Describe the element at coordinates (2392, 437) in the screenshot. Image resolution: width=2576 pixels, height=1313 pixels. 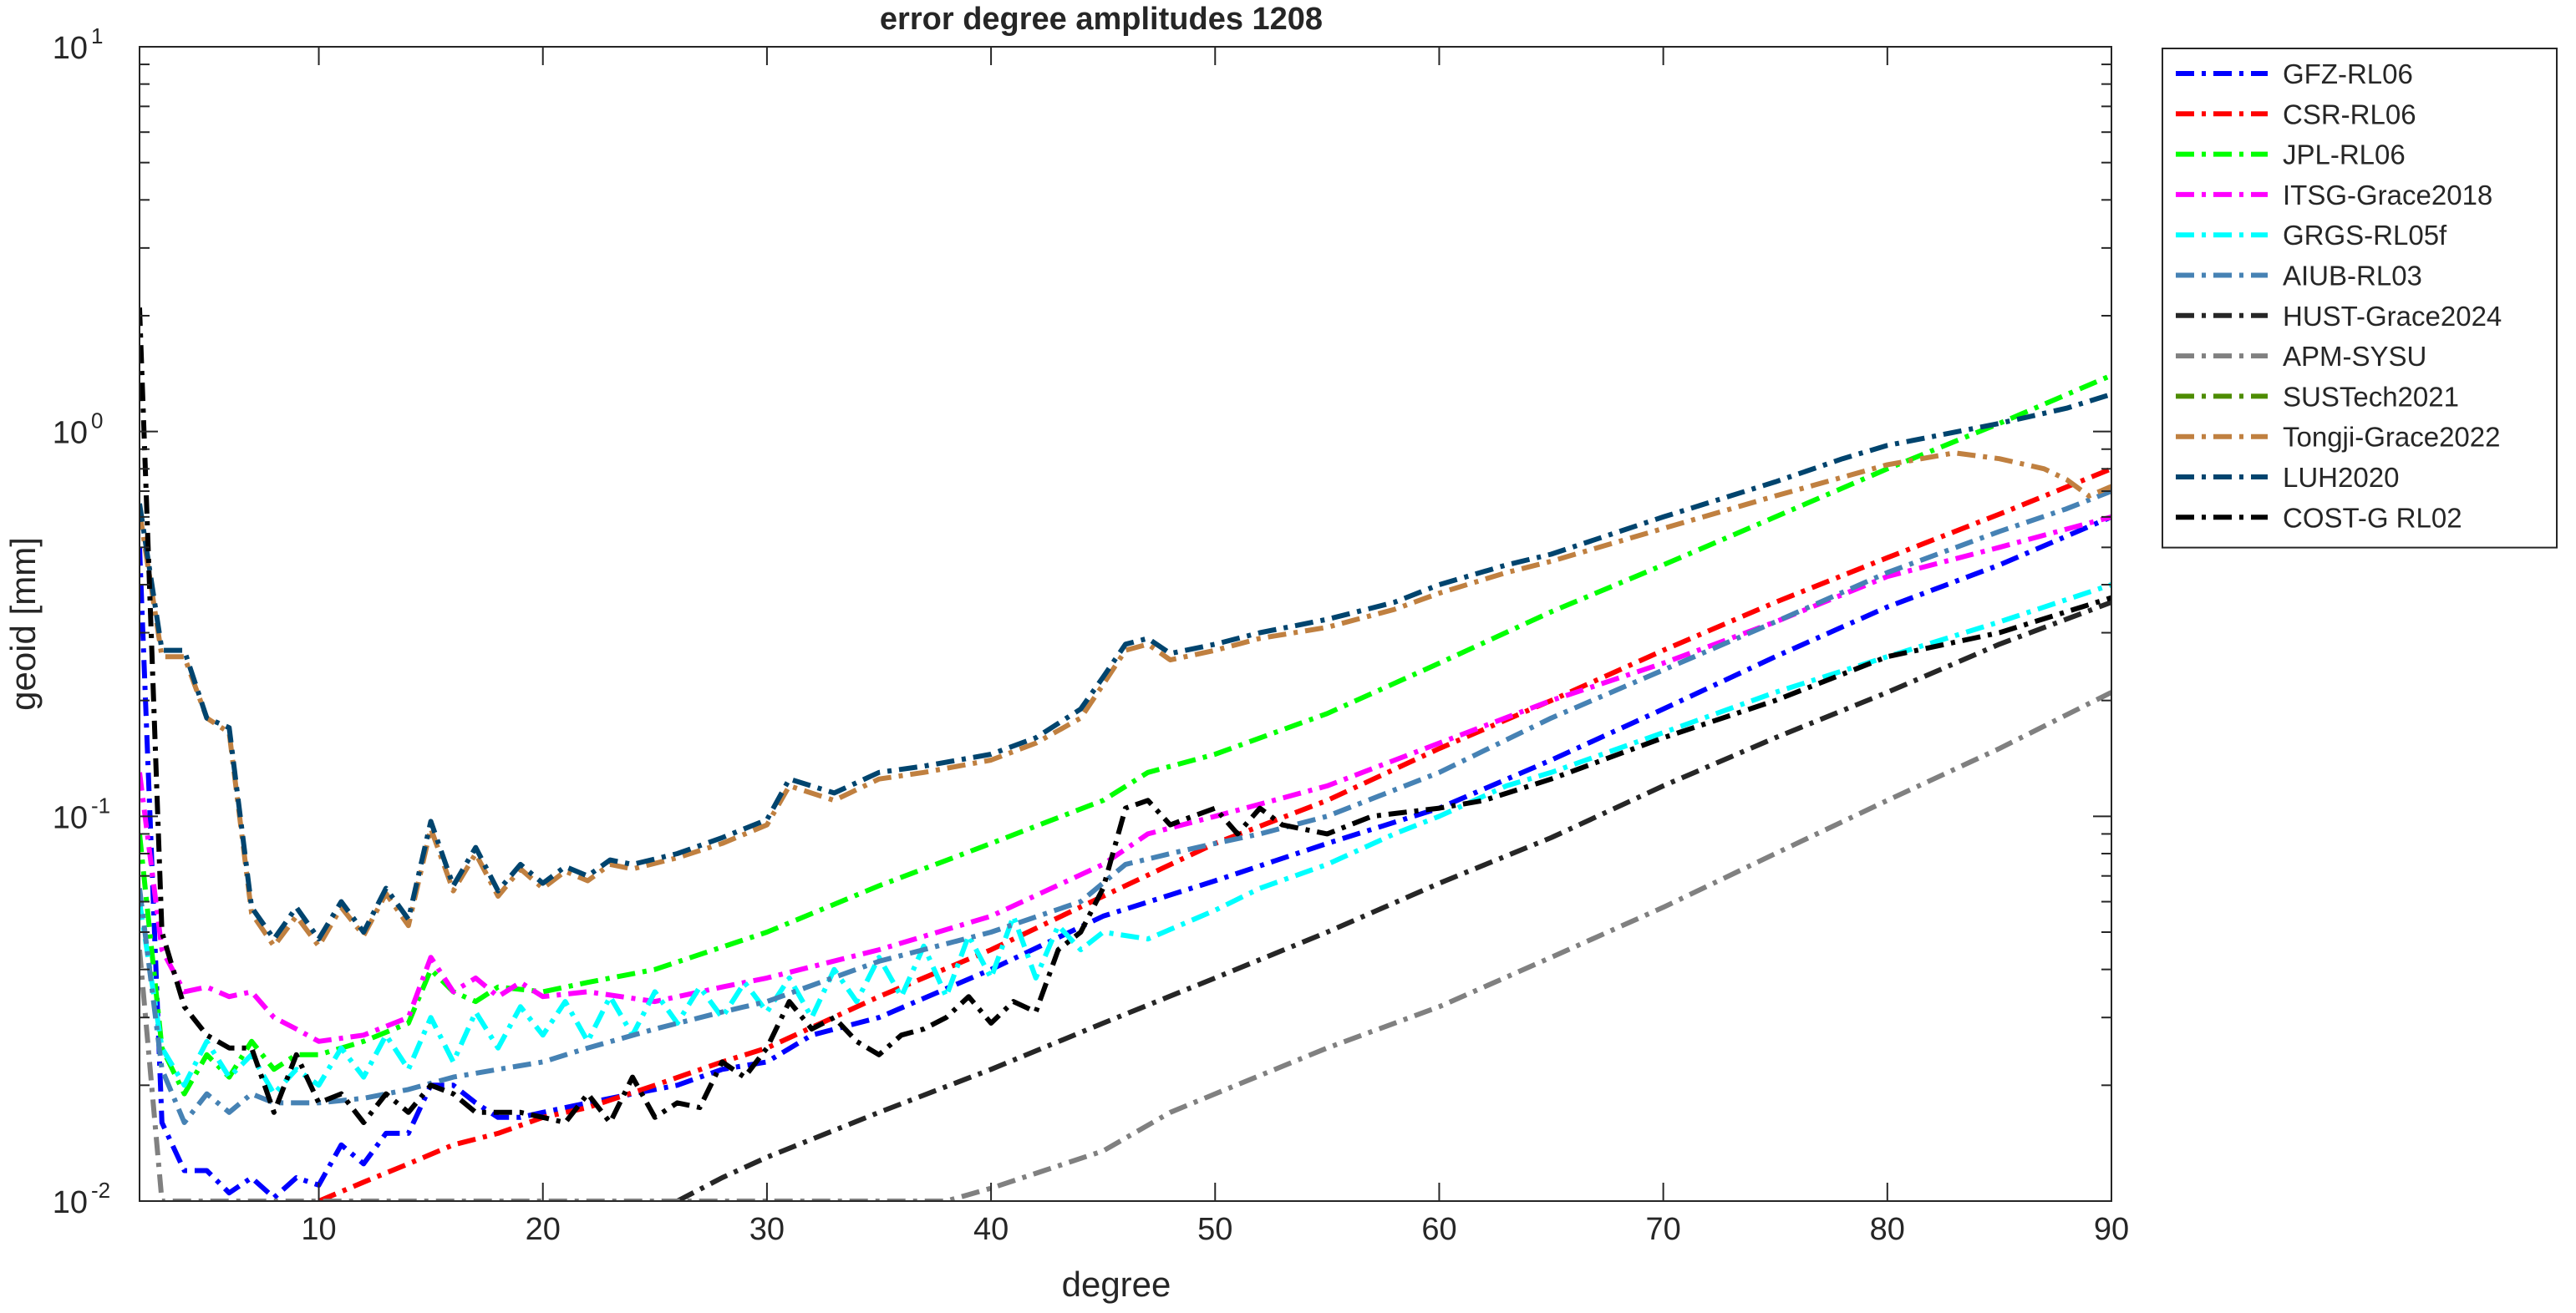
I see `legend-entry-label: Tongji-Grace2022` at that location.